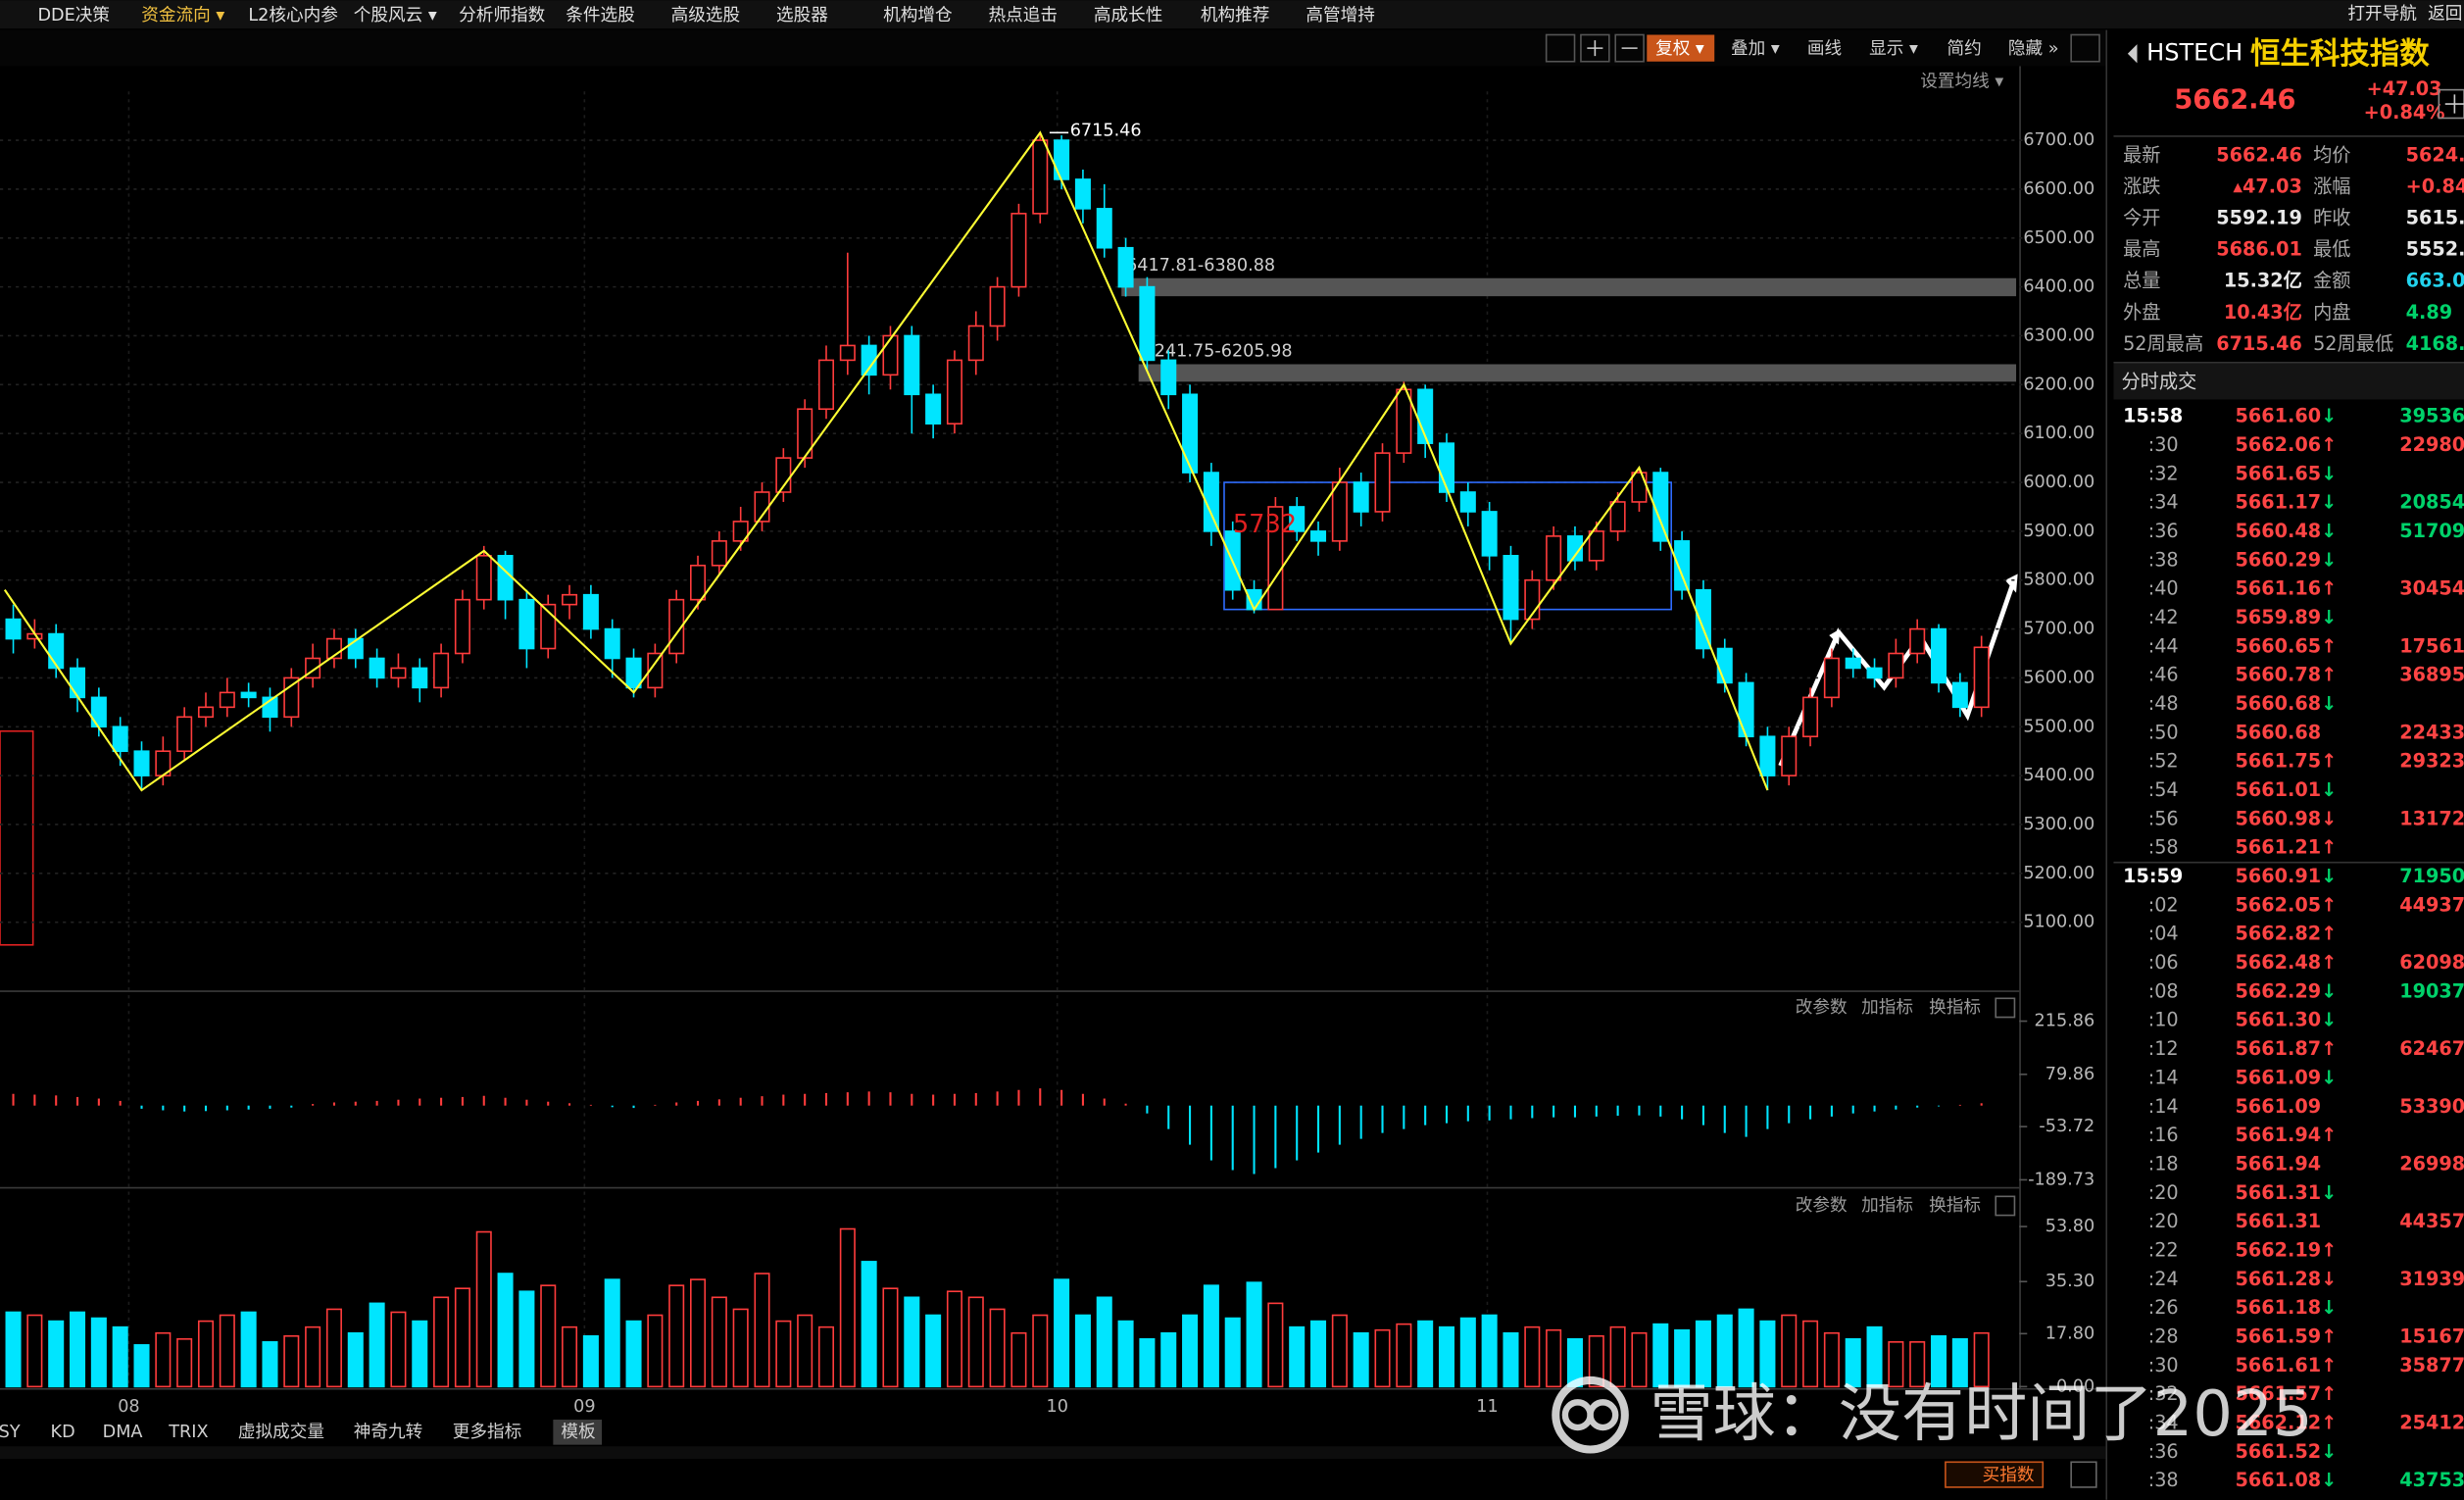 The width and height of the screenshot is (2464, 1500). What do you see at coordinates (2432, 990) in the screenshot?
I see `trade-volume: 190370` at bounding box center [2432, 990].